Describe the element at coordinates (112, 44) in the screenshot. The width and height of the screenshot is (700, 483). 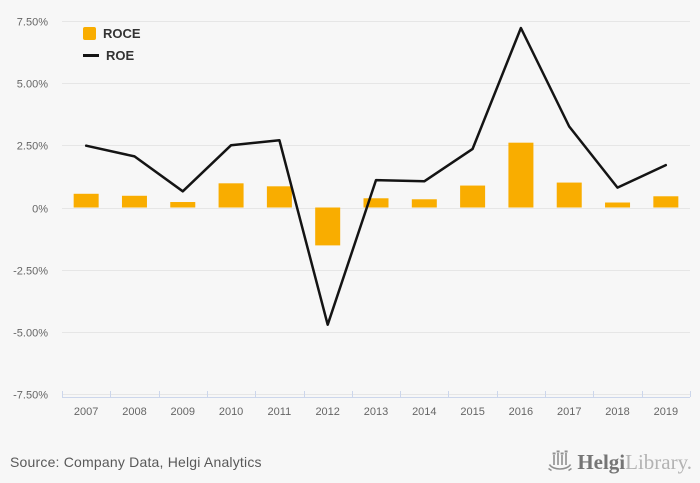
I see `chart-legend: ROCE ROE` at that location.